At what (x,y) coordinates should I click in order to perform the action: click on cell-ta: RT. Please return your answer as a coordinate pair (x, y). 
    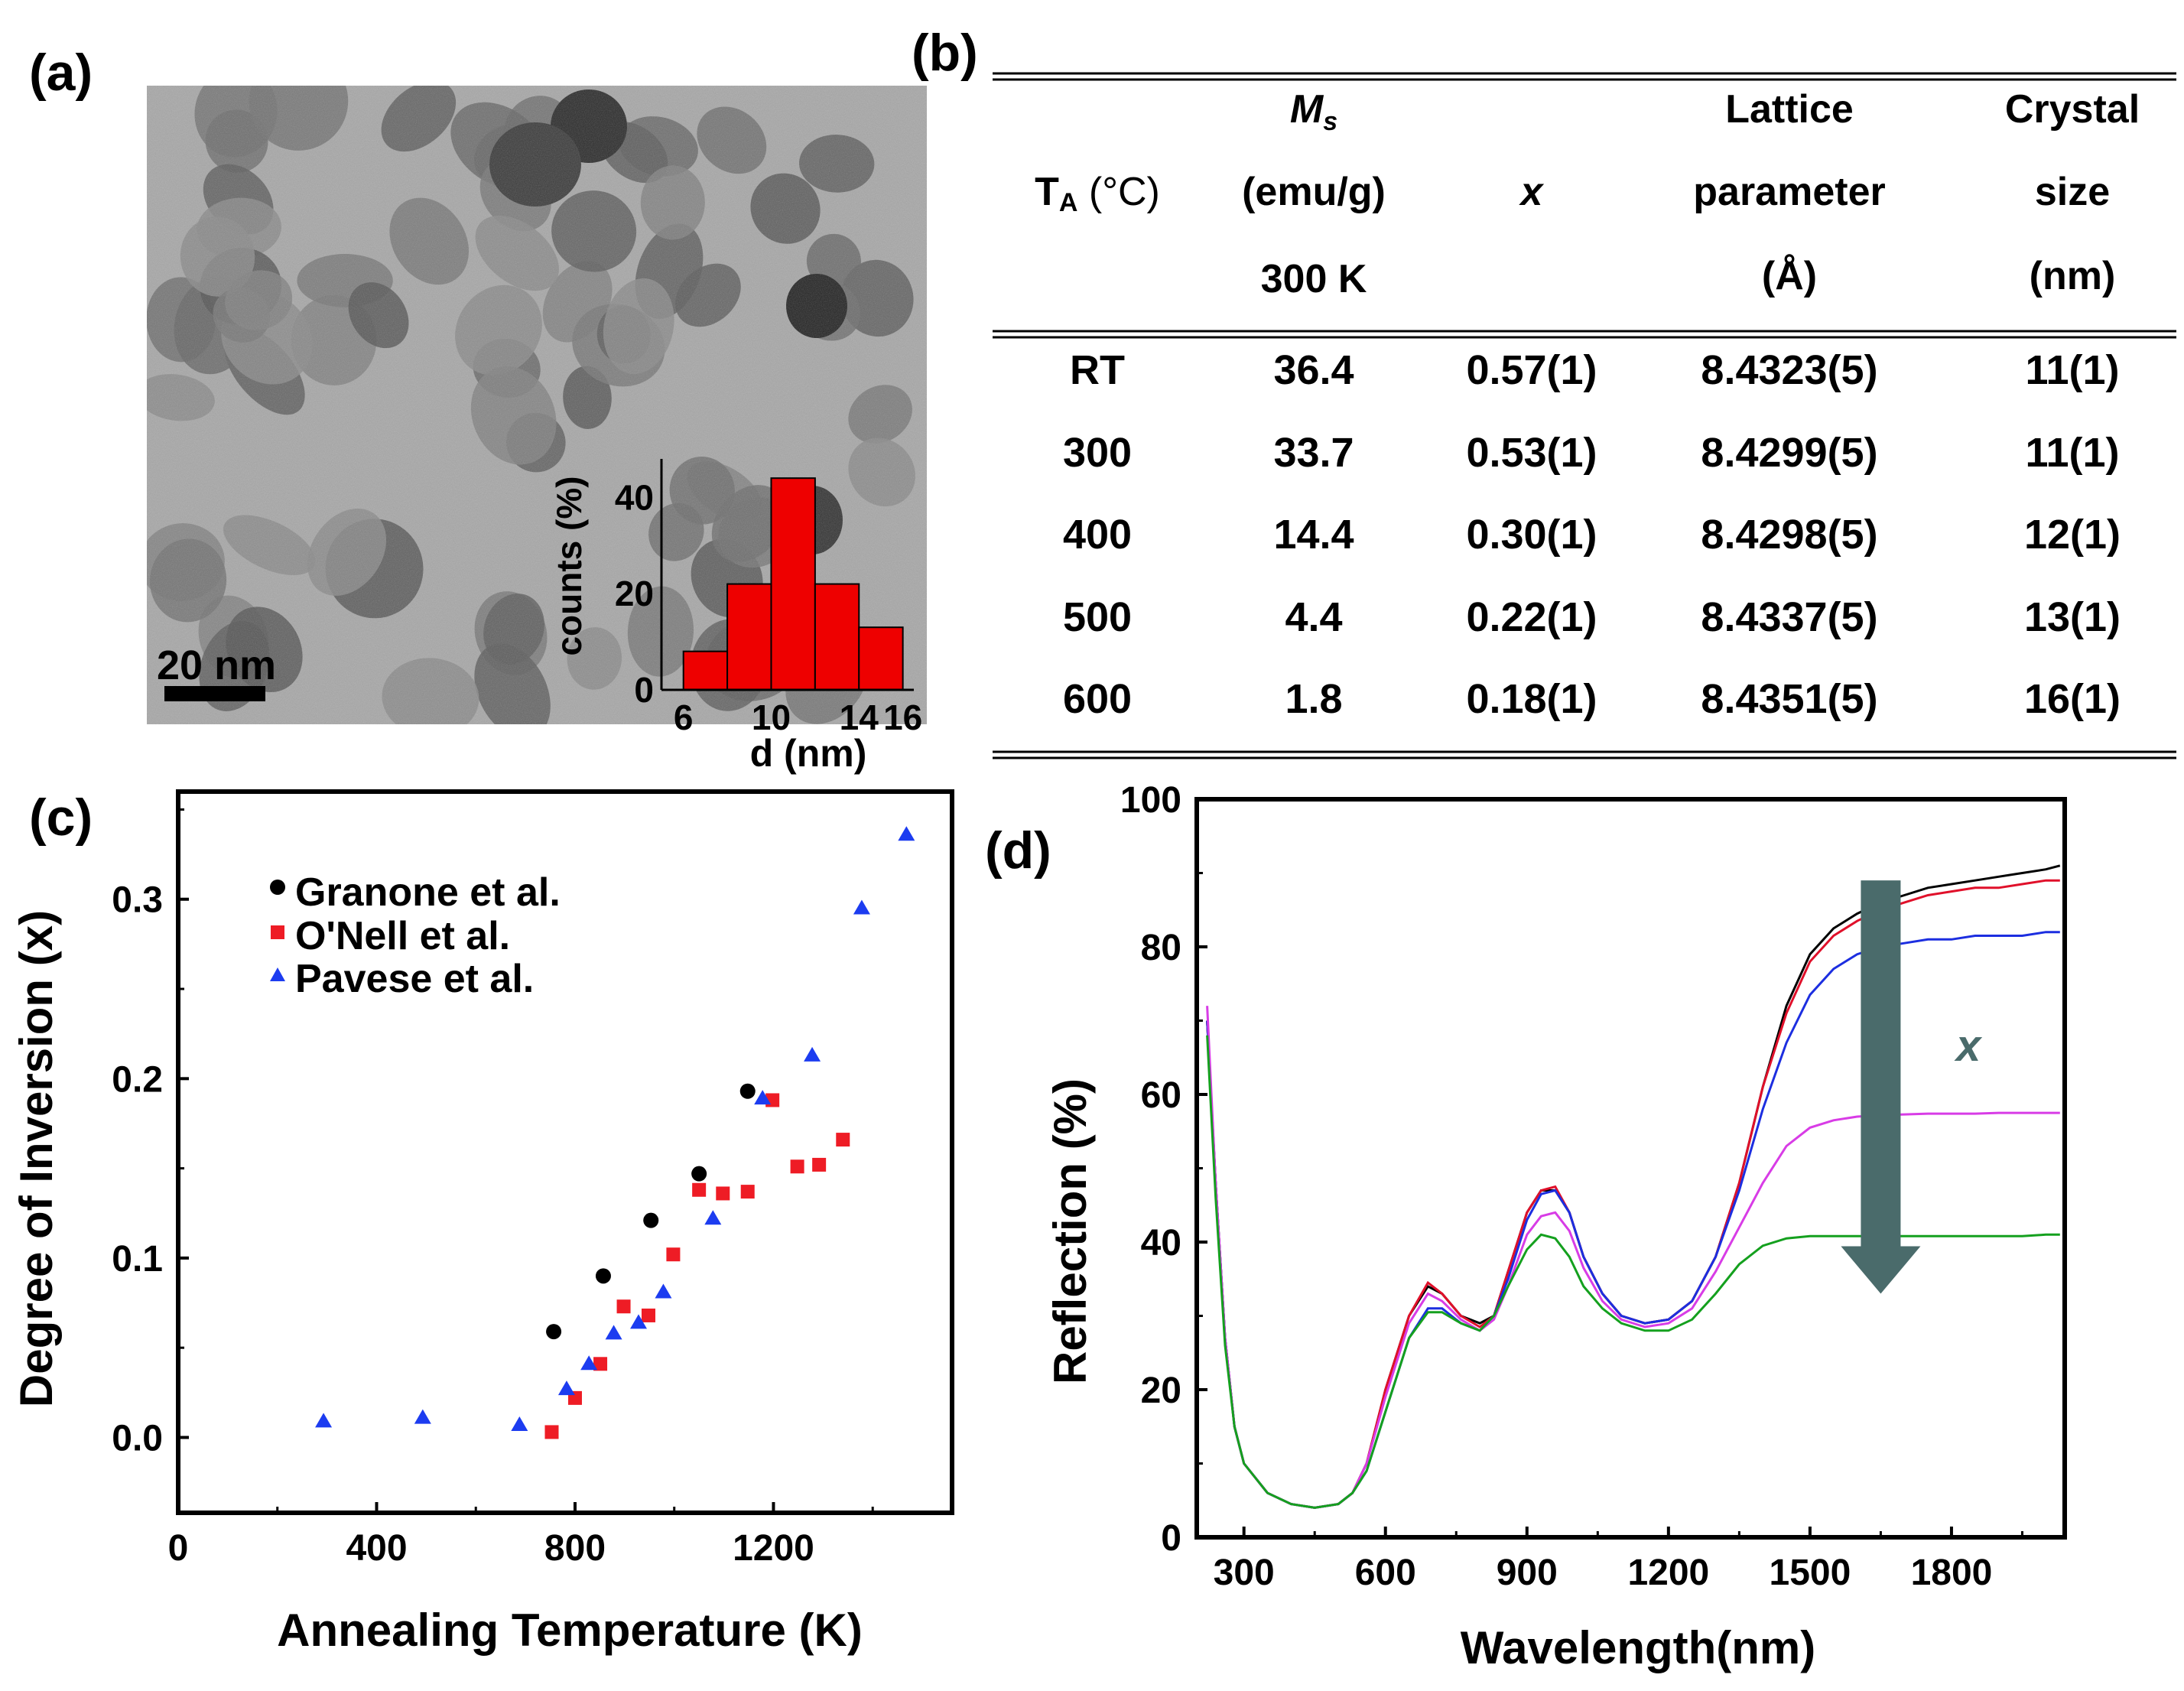
    Looking at the image, I should click on (1097, 370).